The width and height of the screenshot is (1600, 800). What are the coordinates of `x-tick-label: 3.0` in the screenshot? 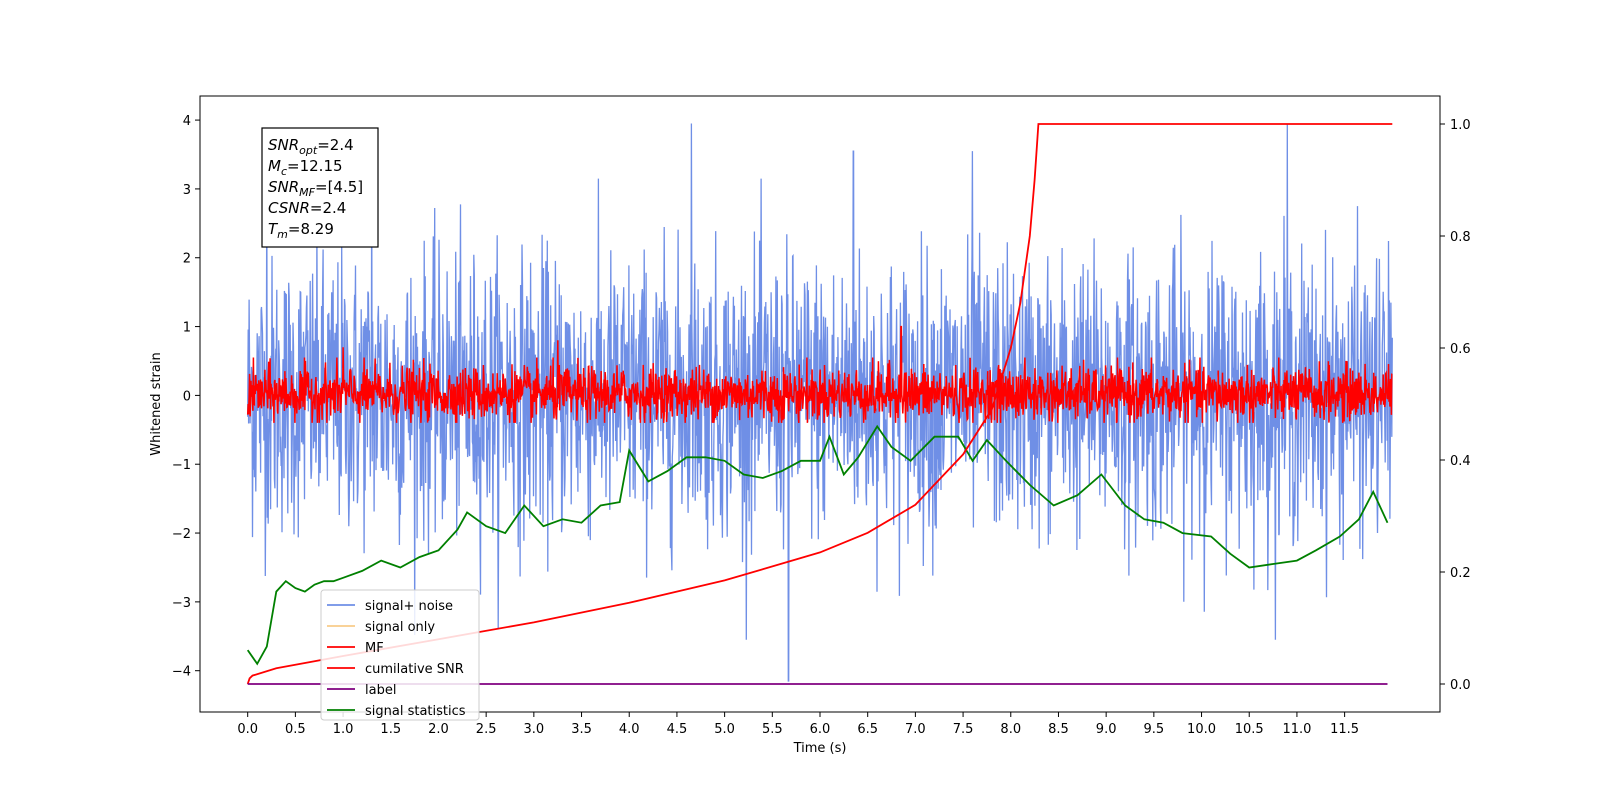 It's located at (534, 729).